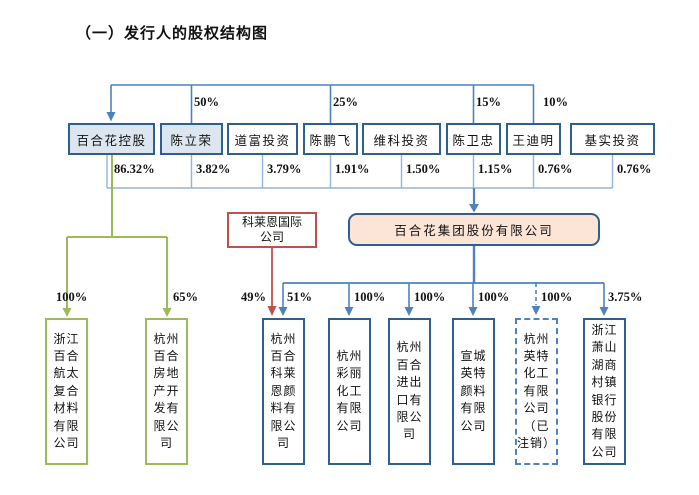 The image size is (699, 495). I want to click on stake-label-3-79: 3.79%, so click(284, 169).